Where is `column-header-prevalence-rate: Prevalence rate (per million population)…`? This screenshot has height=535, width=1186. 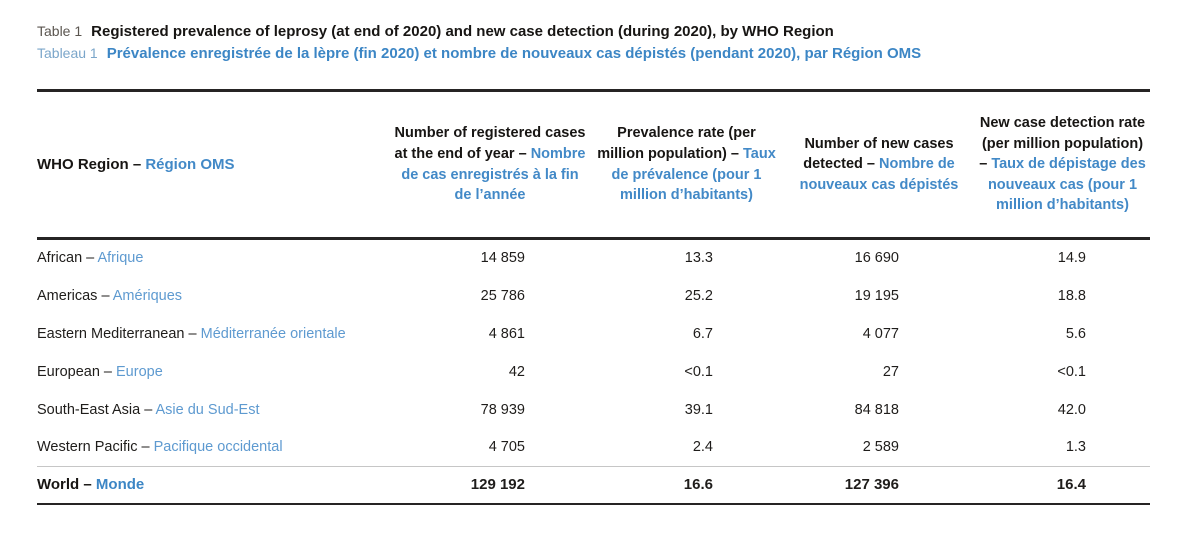
column-header-prevalence-rate: Prevalence rate (per million population)… is located at coordinates (686, 165).